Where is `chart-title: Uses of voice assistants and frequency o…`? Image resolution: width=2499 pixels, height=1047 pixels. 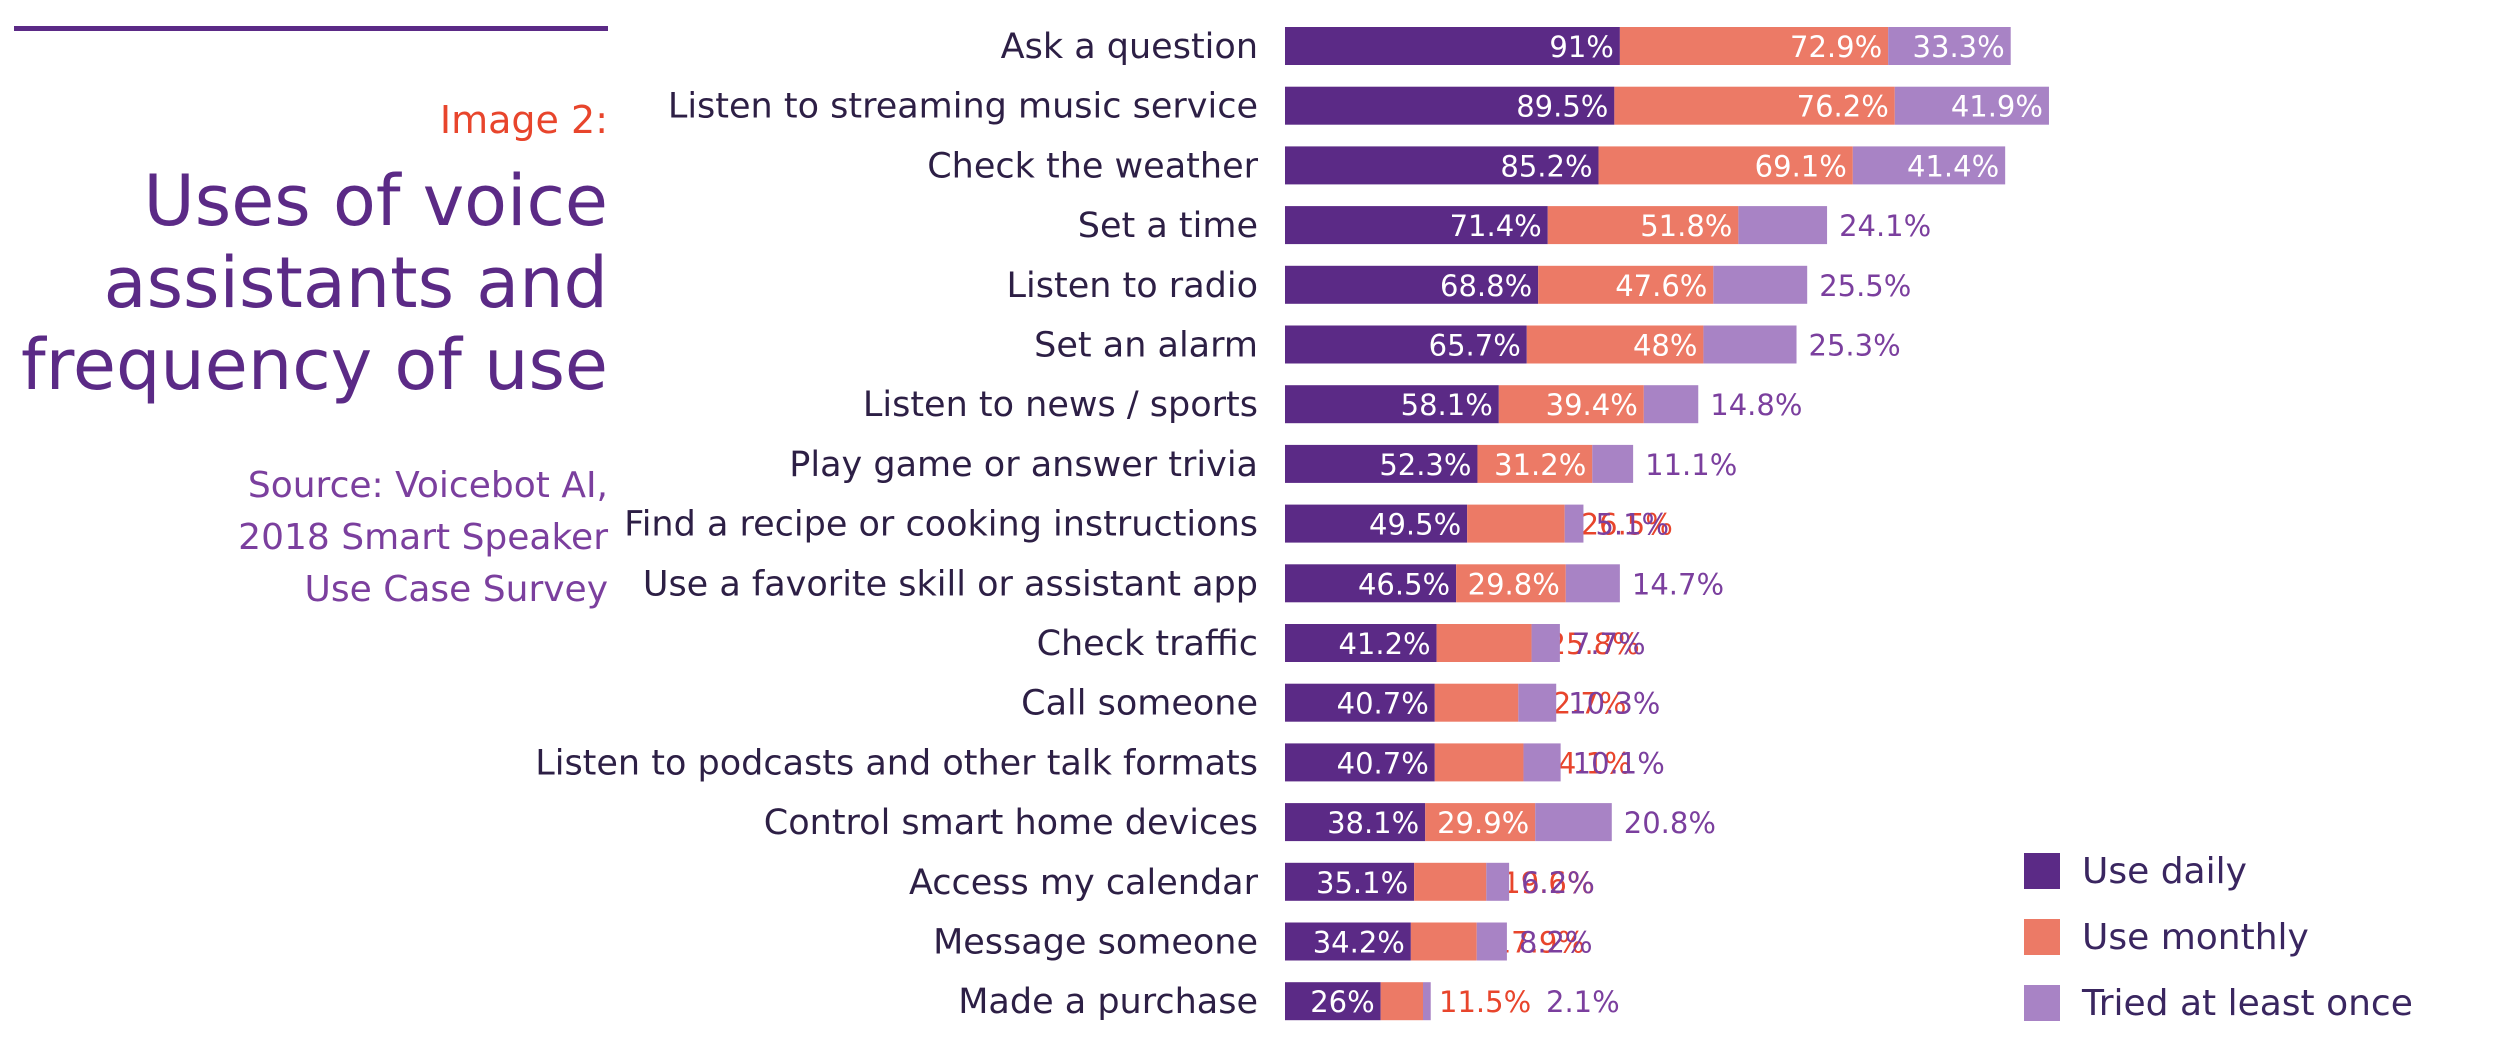
chart-title: Uses of voice assistants and frequency o… is located at coordinates (308, 283).